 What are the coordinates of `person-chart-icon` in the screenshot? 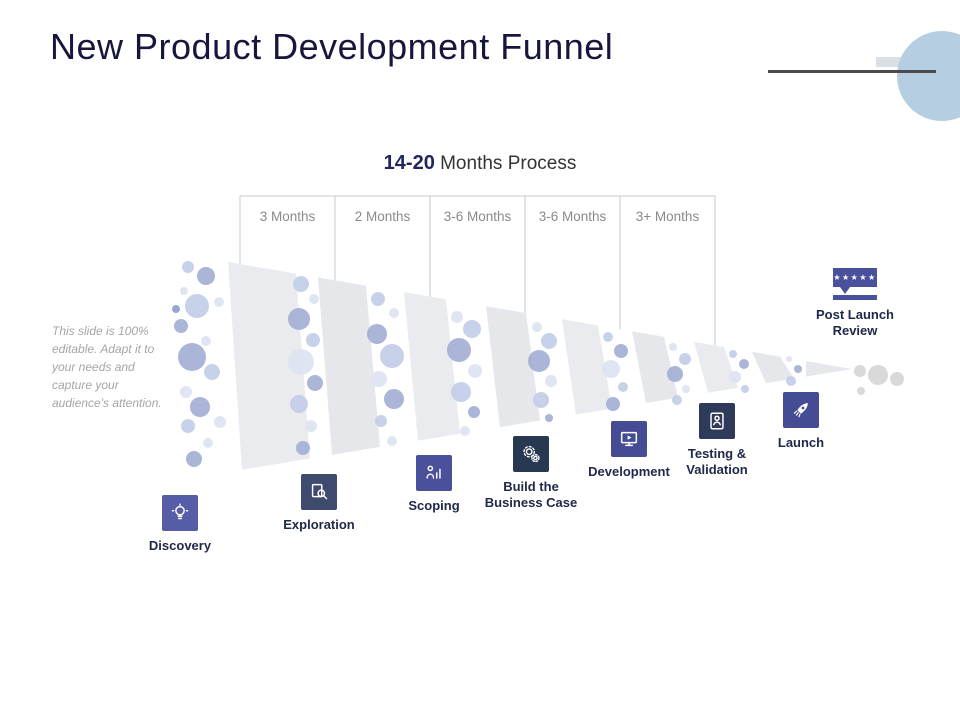 It's located at (434, 473).